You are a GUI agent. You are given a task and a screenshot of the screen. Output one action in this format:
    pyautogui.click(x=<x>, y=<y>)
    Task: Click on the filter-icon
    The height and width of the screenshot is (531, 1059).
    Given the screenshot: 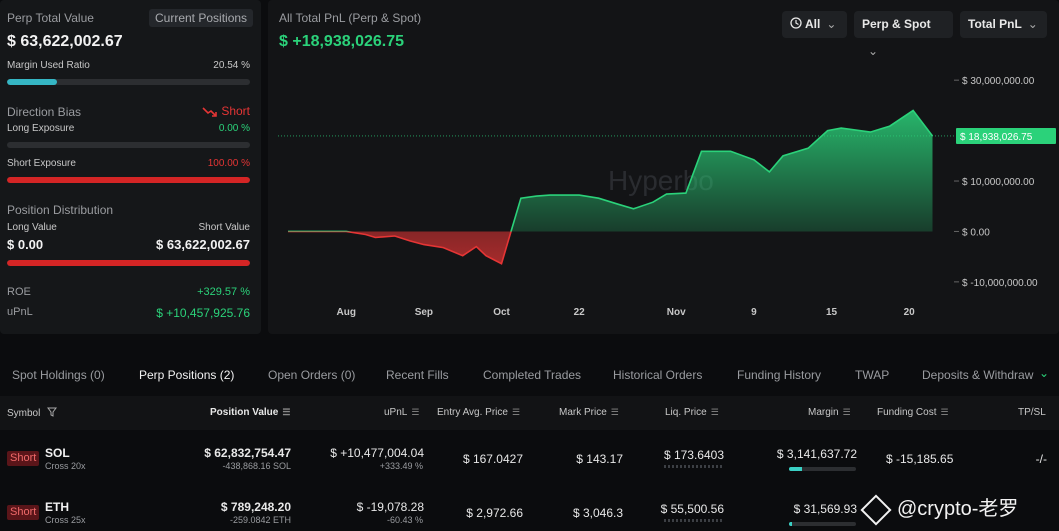 What is the action you would take?
    pyautogui.click(x=52, y=412)
    